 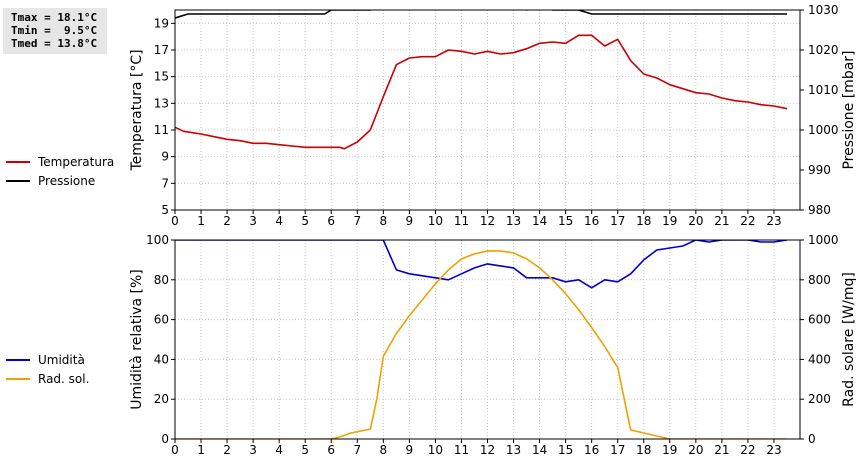 What do you see at coordinates (76, 161) in the screenshot?
I see `legend-label-temperatura: Temperatura` at bounding box center [76, 161].